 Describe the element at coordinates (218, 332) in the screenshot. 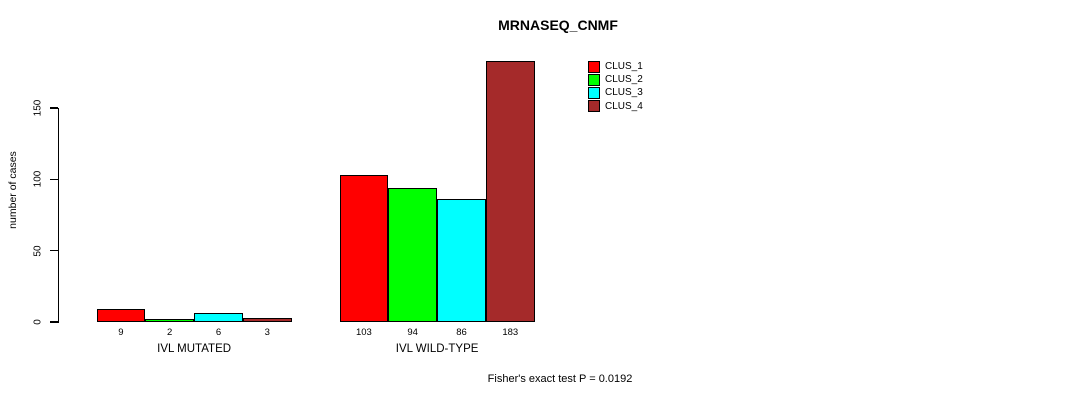

I see `bar-value-label-clus-3-ivl-mutated: 6` at that location.